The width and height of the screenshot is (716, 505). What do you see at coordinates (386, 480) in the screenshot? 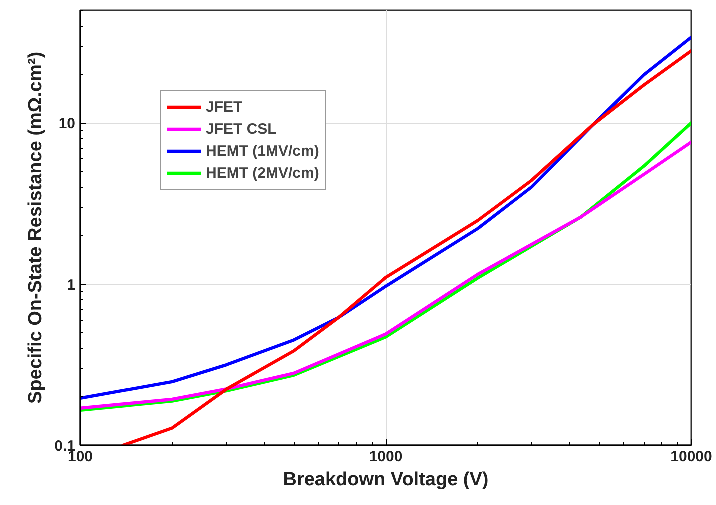
I see `x-axis-title: Breakdown Voltage (V)` at bounding box center [386, 480].